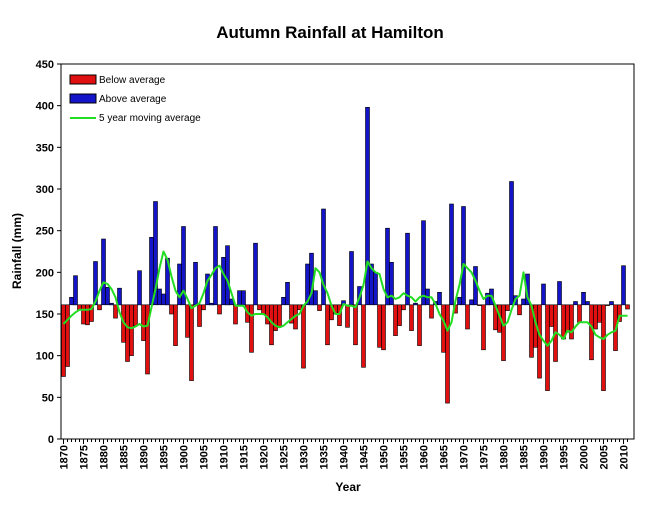 The width and height of the screenshot is (661, 514). Describe the element at coordinates (265, 457) in the screenshot. I see `x-tick-label: 1920` at that location.